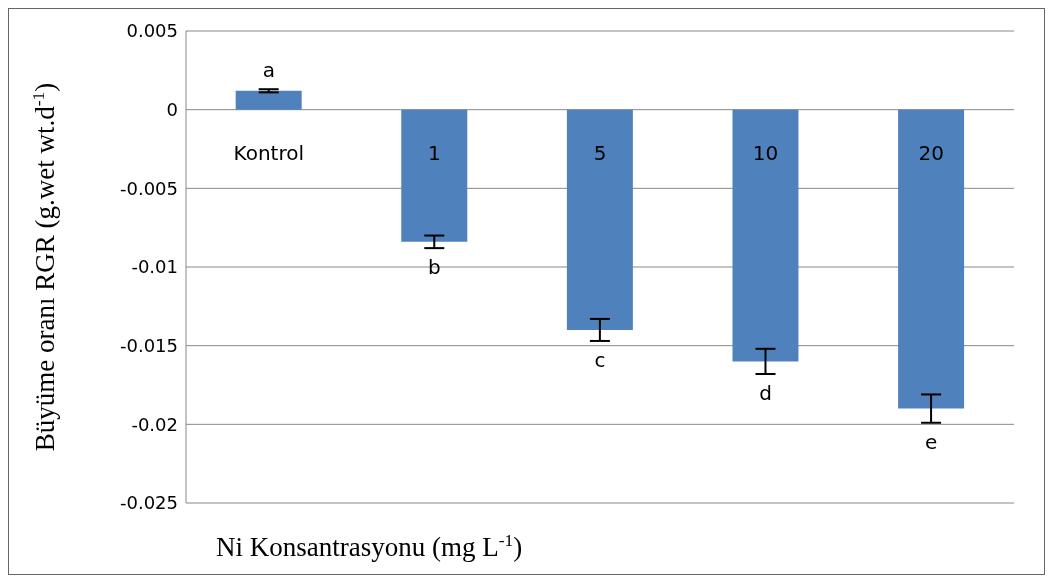 Image resolution: width=1051 pixels, height=581 pixels. Describe the element at coordinates (152, 31) in the screenshot. I see `y-tick-label: 0.005` at that location.